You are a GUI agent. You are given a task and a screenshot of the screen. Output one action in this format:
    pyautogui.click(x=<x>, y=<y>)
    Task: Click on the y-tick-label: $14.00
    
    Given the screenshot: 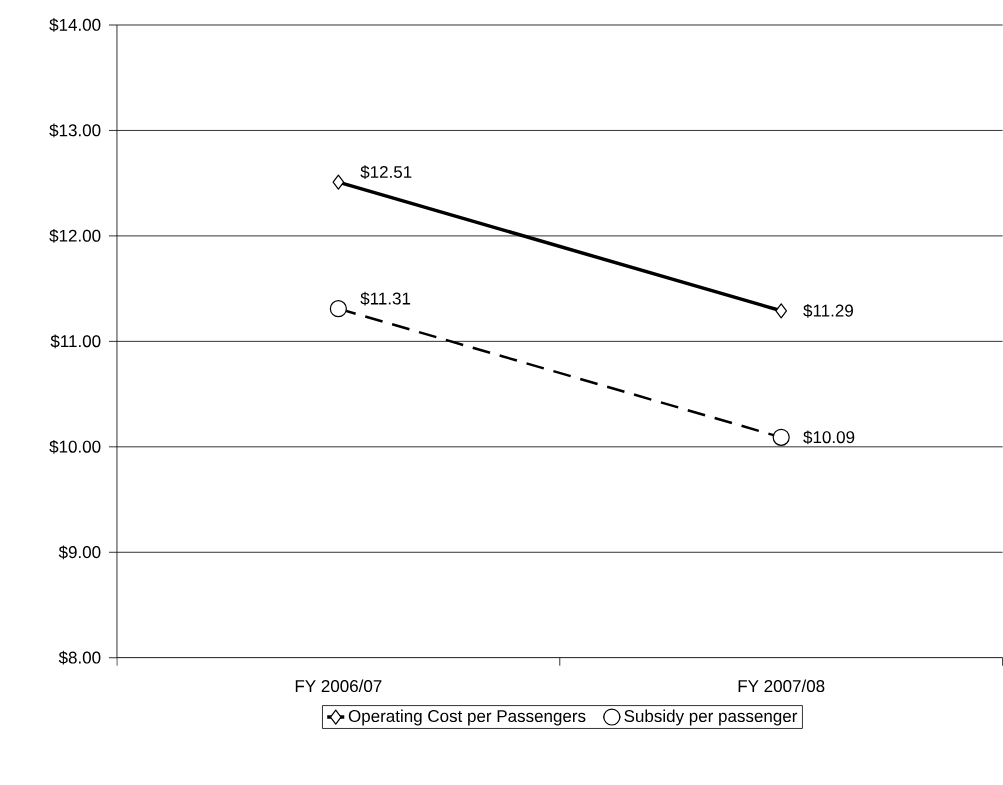 What is the action you would take?
    pyautogui.click(x=75, y=25)
    